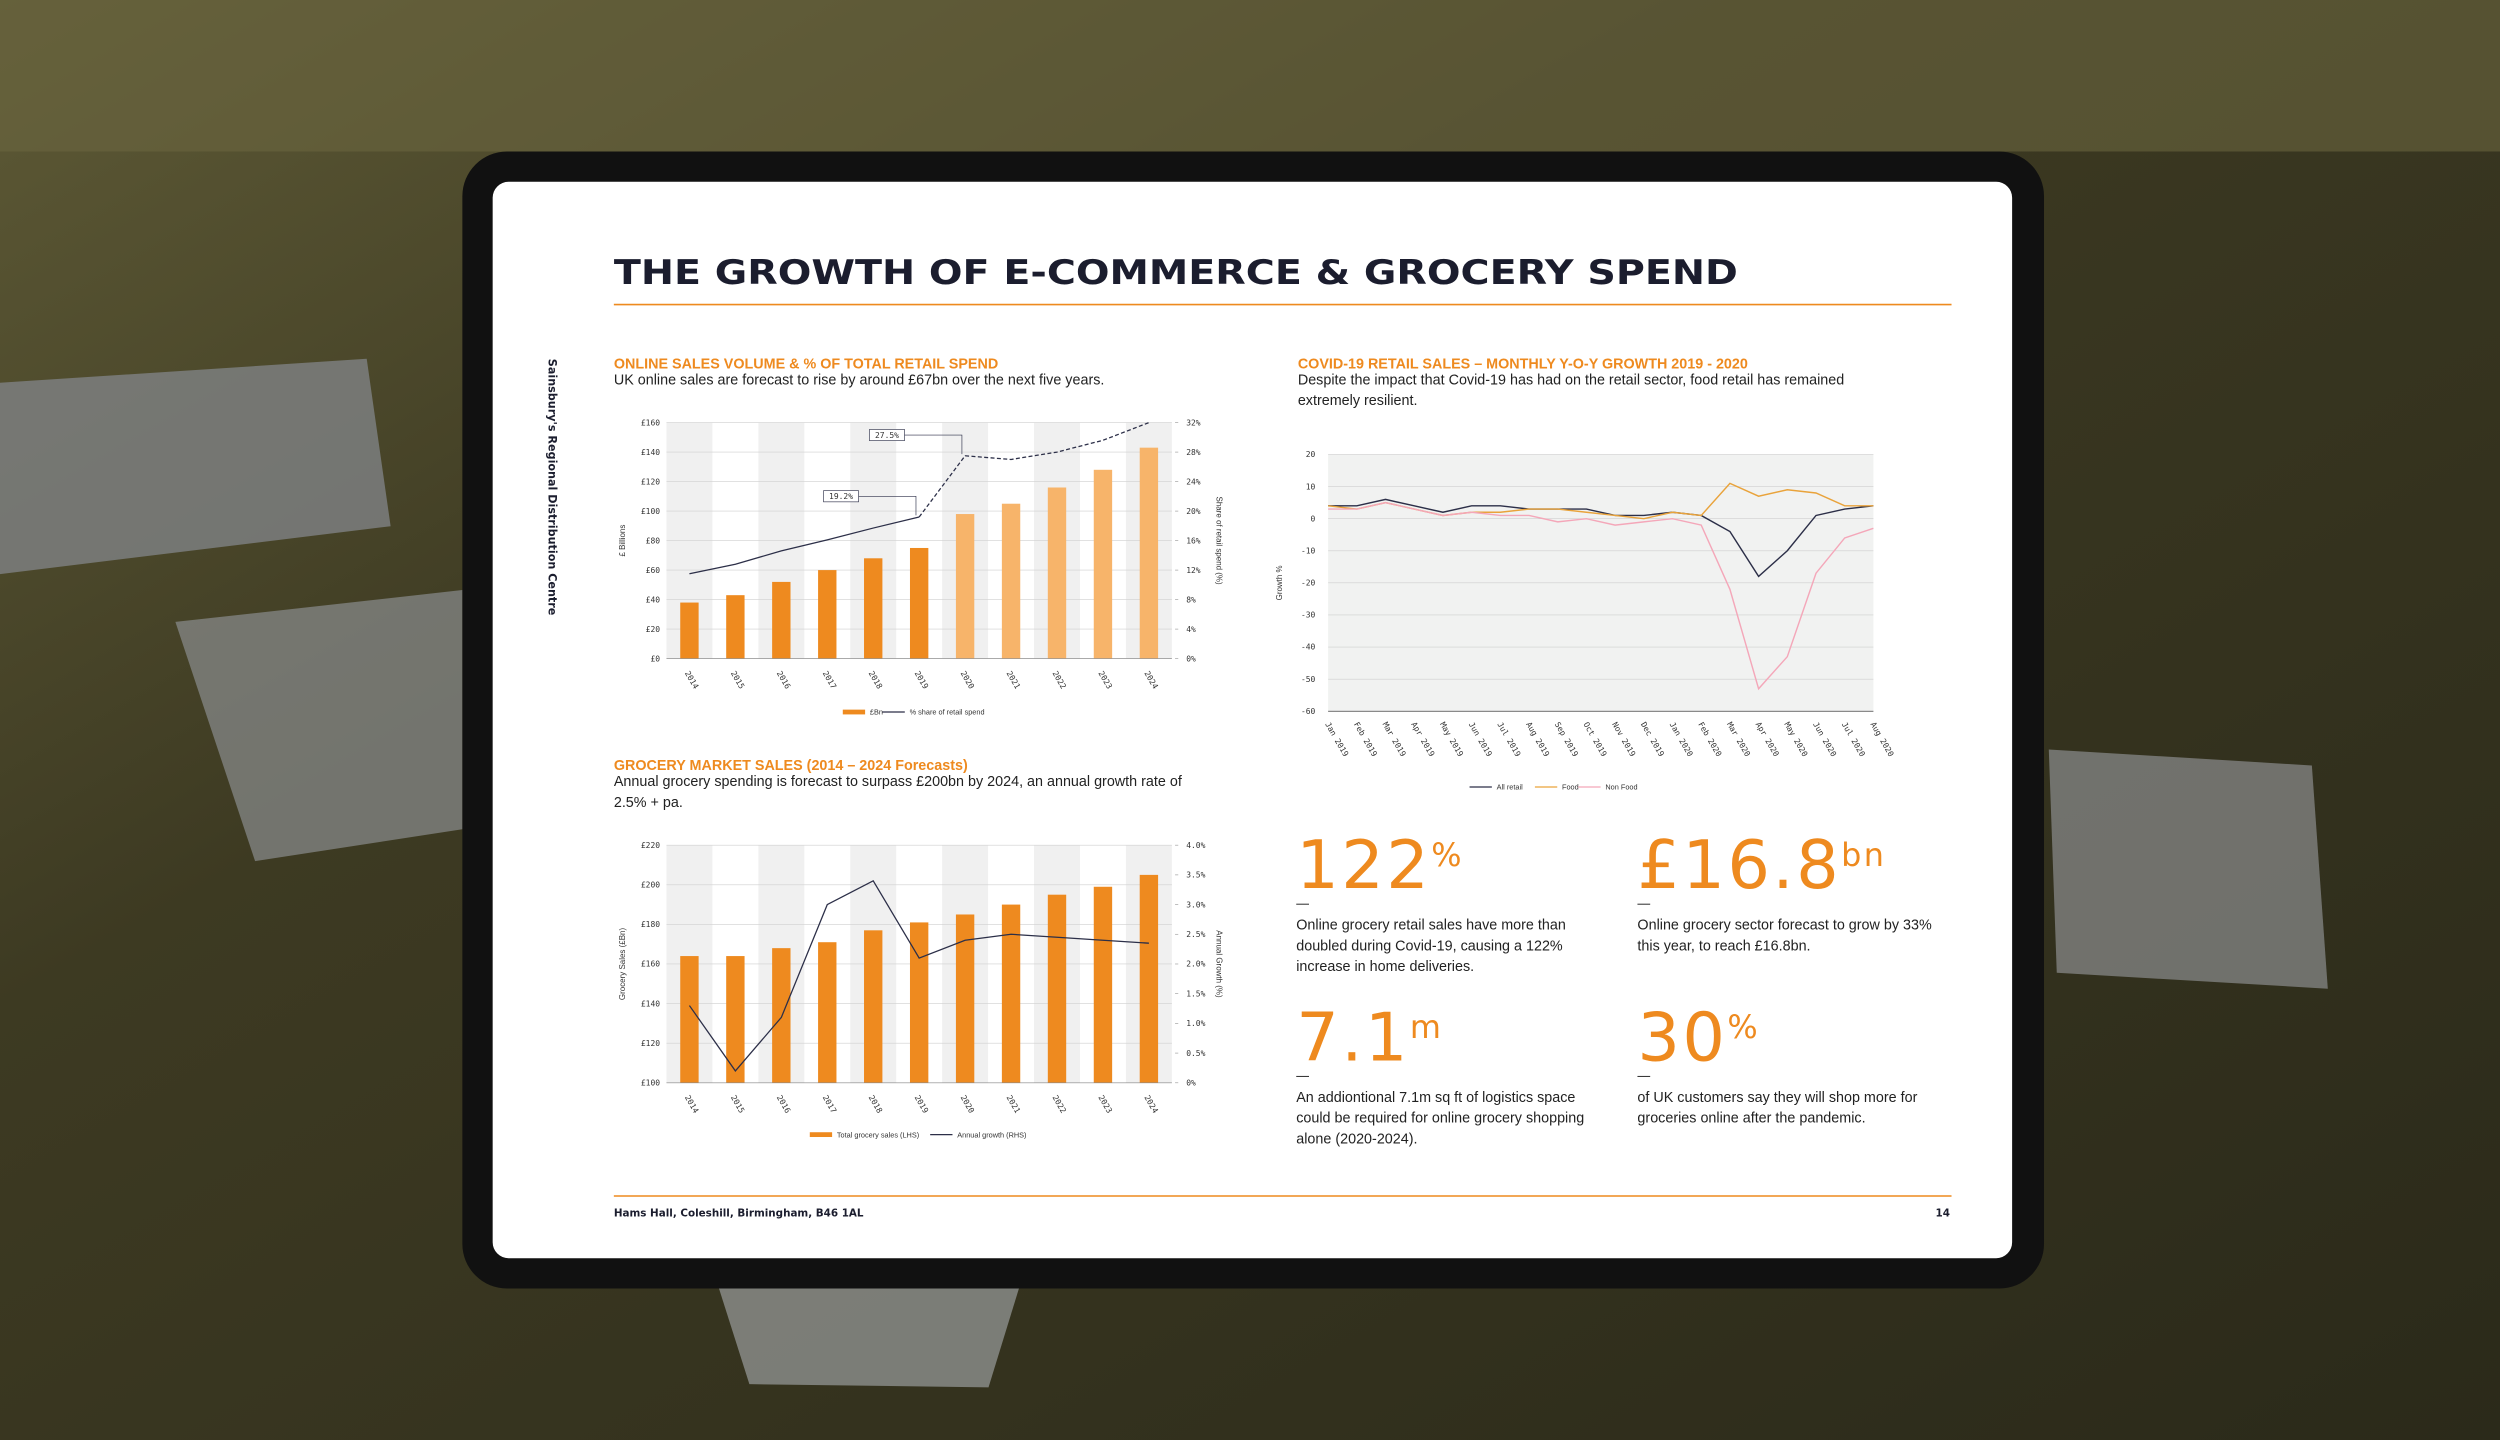 The height and width of the screenshot is (1440, 2500). What do you see at coordinates (1191, 599) in the screenshot?
I see `tick-label: 8%` at bounding box center [1191, 599].